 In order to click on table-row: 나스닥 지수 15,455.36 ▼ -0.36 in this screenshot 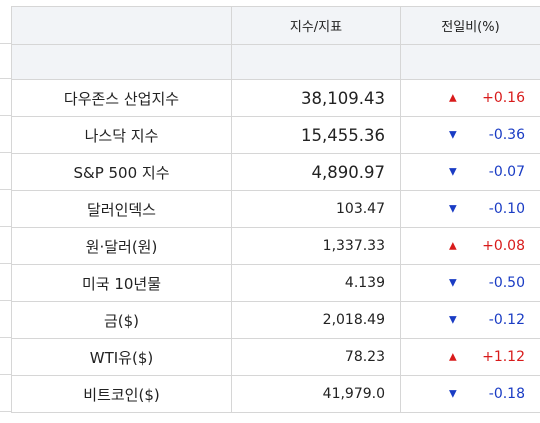, I will do `click(275, 135)`.